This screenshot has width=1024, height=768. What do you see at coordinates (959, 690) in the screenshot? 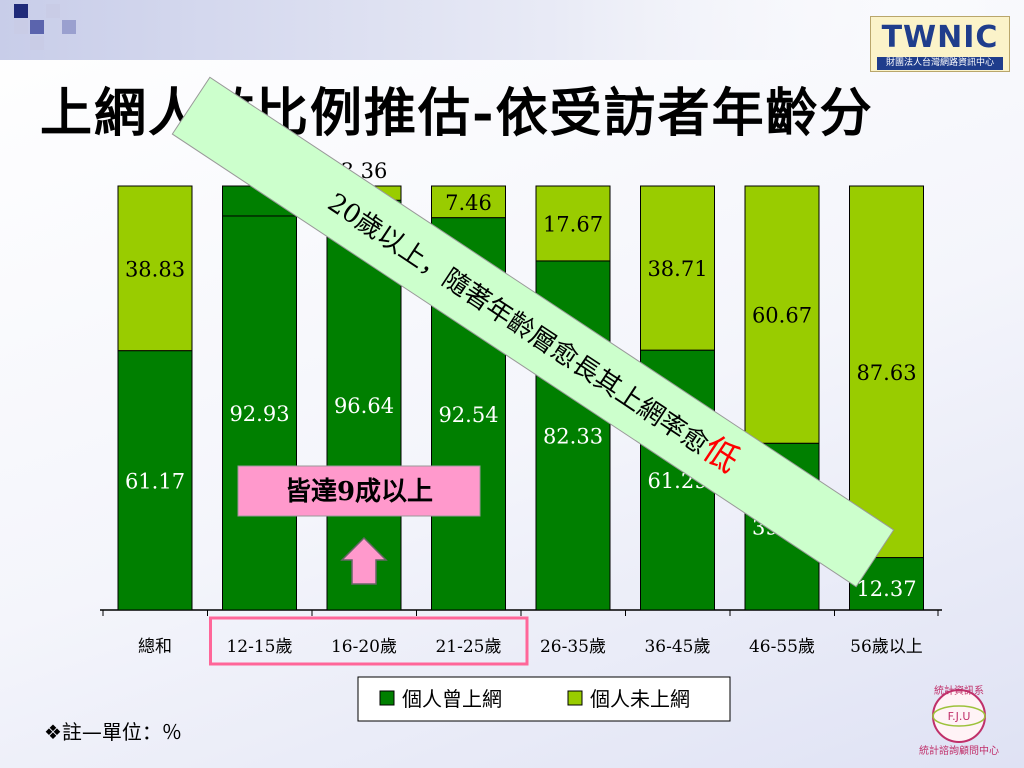
I see `fju-logo-top: 統計資訊系` at bounding box center [959, 690].